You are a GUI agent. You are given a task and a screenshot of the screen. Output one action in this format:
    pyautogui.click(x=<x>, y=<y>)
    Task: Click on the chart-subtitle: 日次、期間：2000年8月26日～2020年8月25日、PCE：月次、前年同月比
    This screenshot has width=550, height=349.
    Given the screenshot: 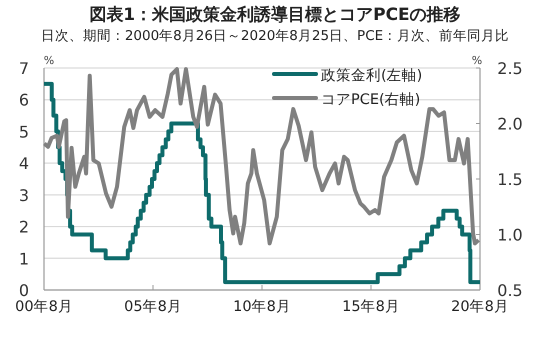 What is the action you would take?
    pyautogui.click(x=275, y=36)
    